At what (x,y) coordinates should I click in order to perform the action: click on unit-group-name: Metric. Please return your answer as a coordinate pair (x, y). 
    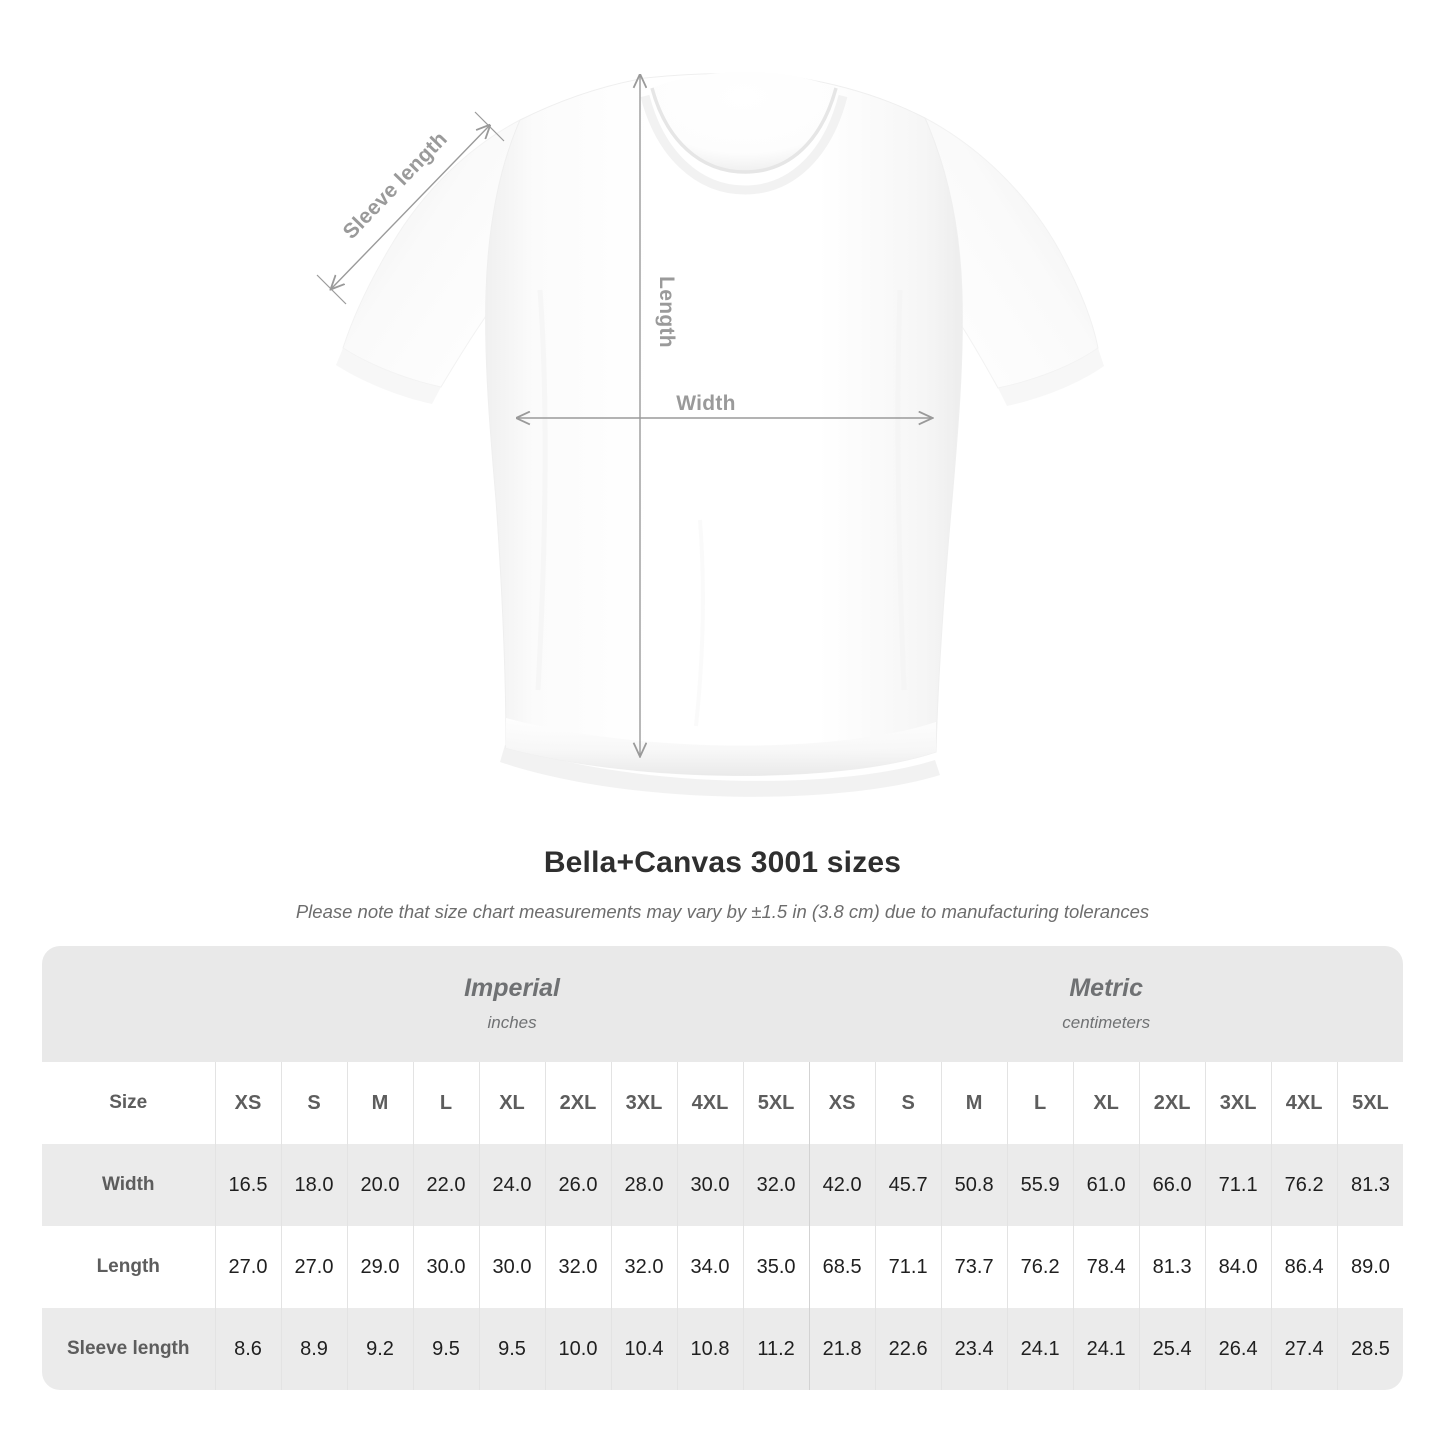
    Looking at the image, I should click on (1106, 987).